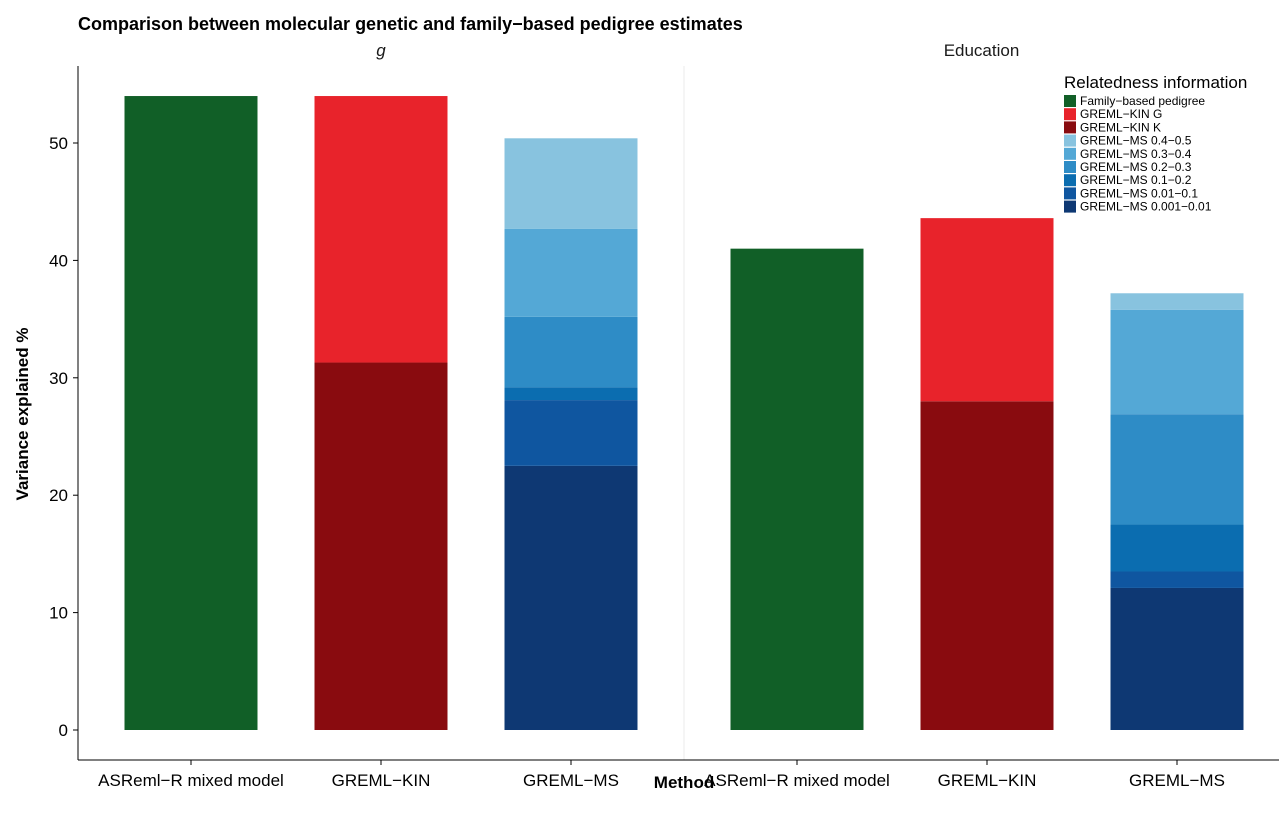  What do you see at coordinates (1136, 180) in the screenshot?
I see `legend-label-greml-ms-0-1-0-2: GREML−MS 0.1−0.2` at bounding box center [1136, 180].